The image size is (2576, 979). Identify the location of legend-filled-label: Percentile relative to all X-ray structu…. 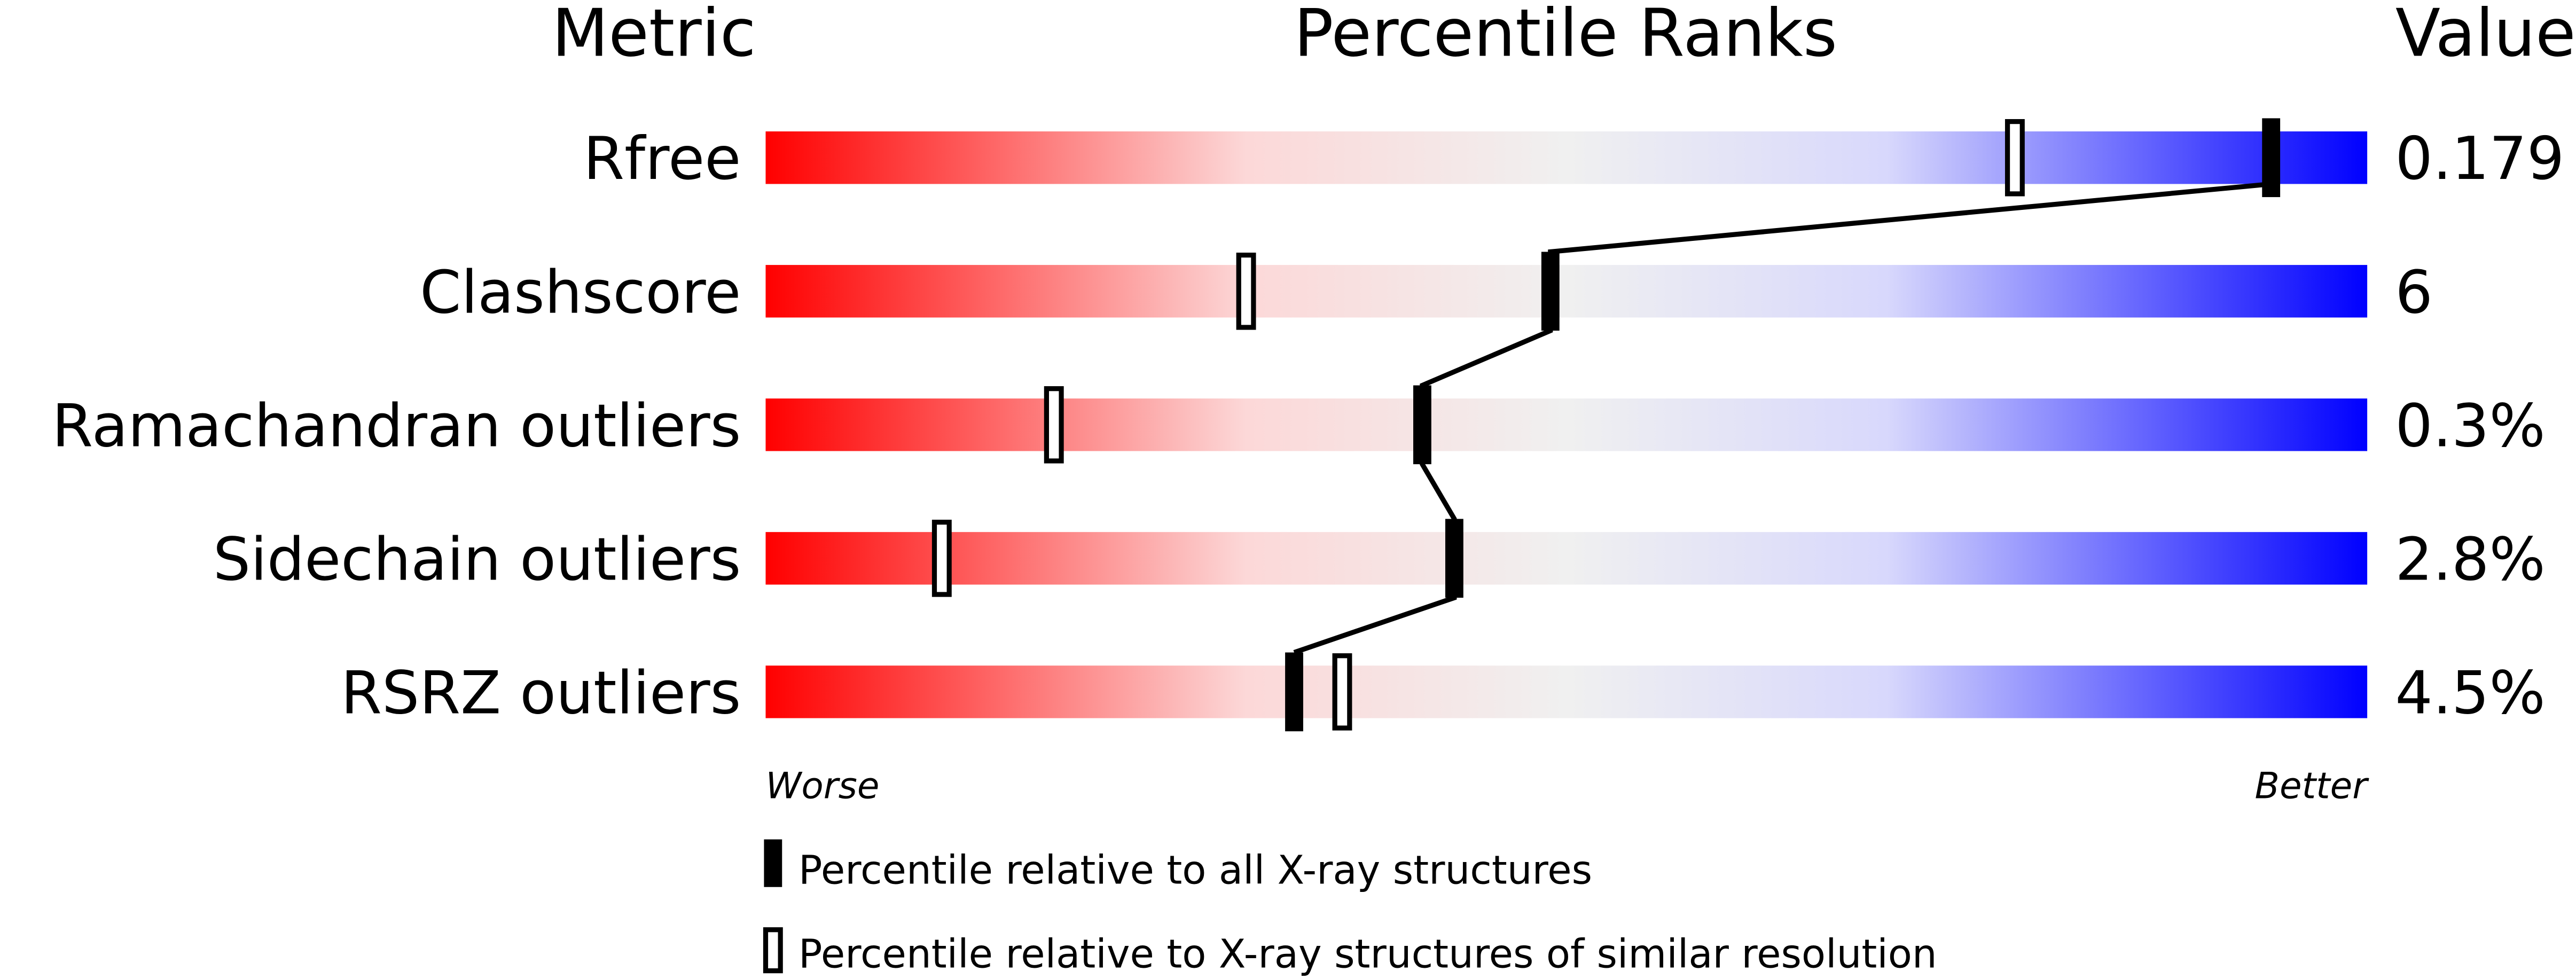
(1195, 871).